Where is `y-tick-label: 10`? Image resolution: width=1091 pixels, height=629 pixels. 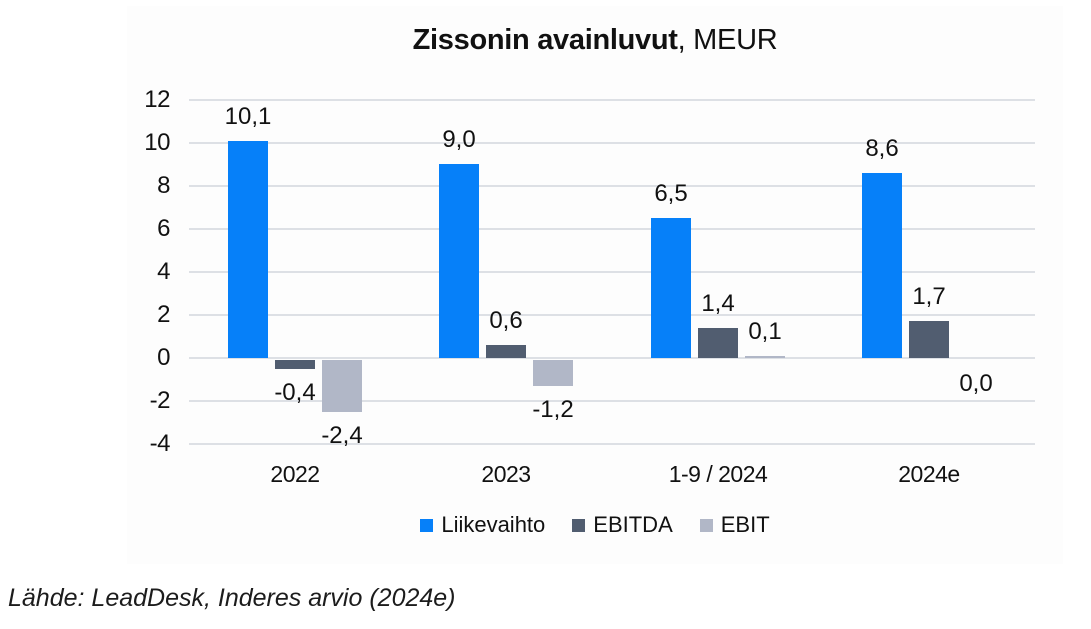
y-tick-label: 10 is located at coordinates (157, 142).